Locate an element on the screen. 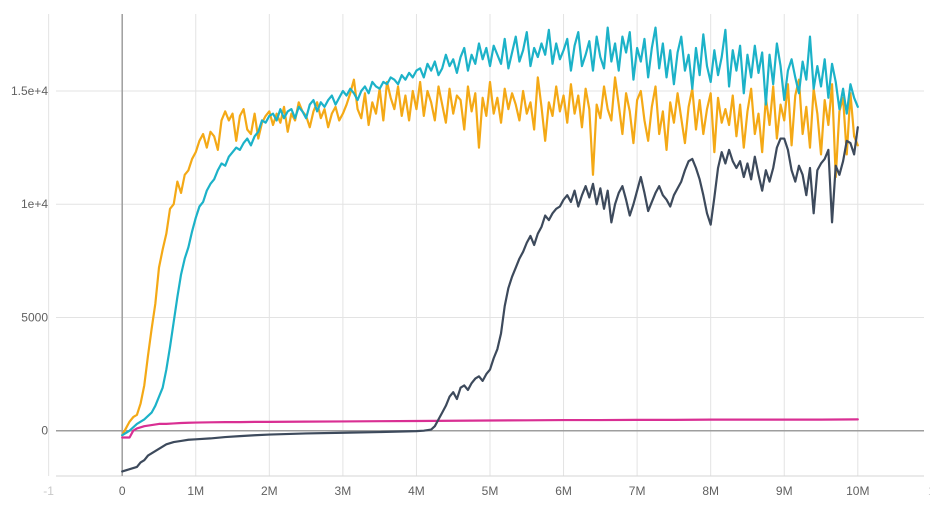 The image size is (930, 514). x-tick-label: 4M is located at coordinates (416, 491).